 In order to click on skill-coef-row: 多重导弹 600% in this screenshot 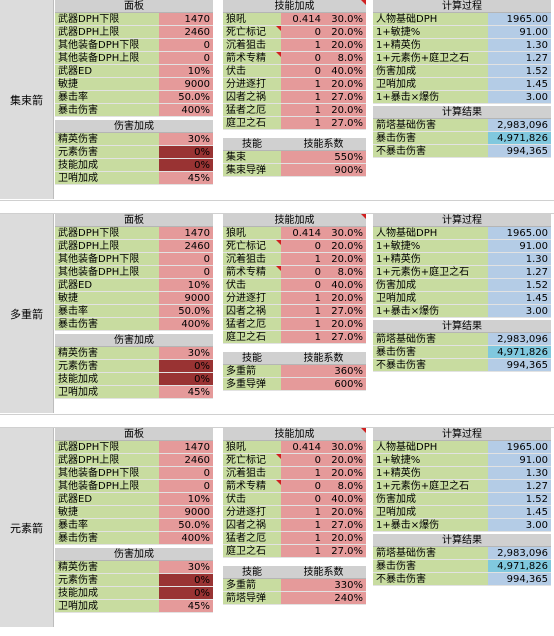, I will do `click(294, 384)`.